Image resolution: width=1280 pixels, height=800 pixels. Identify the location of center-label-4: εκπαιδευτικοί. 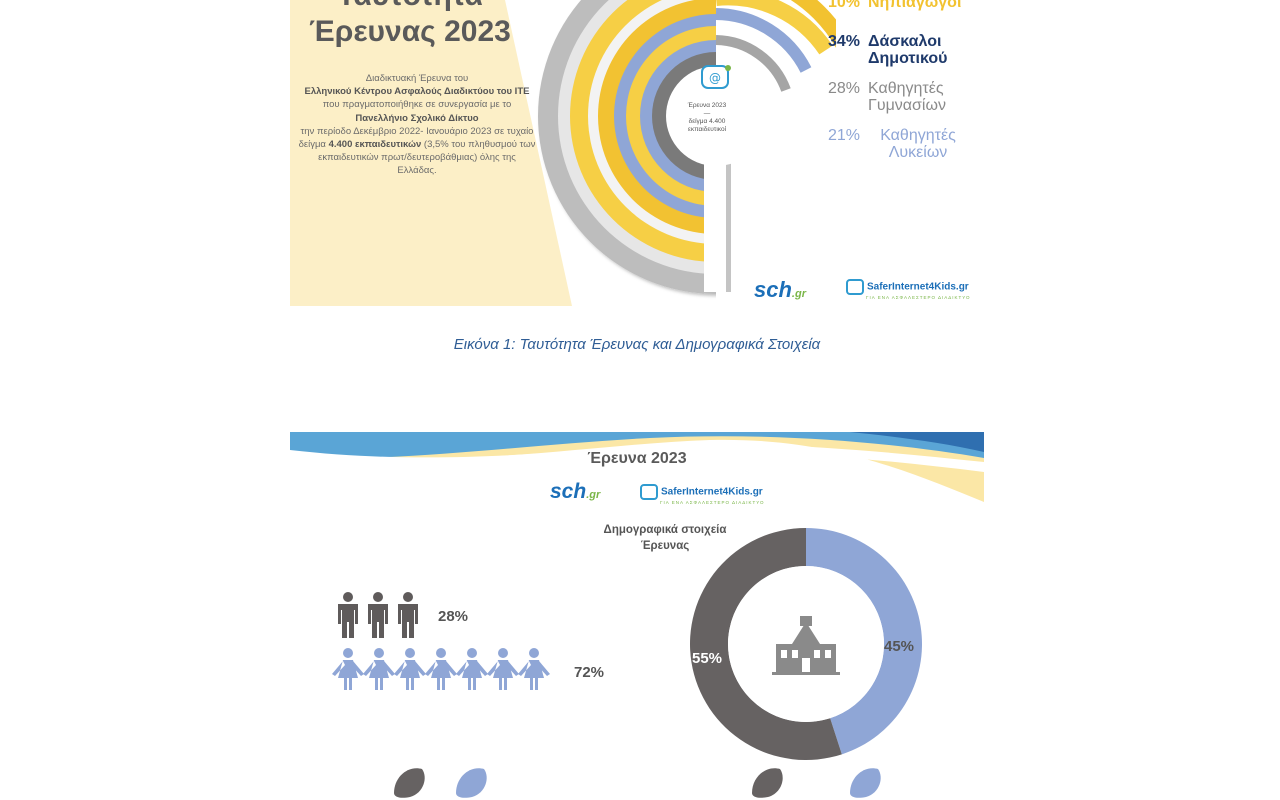
(707, 129).